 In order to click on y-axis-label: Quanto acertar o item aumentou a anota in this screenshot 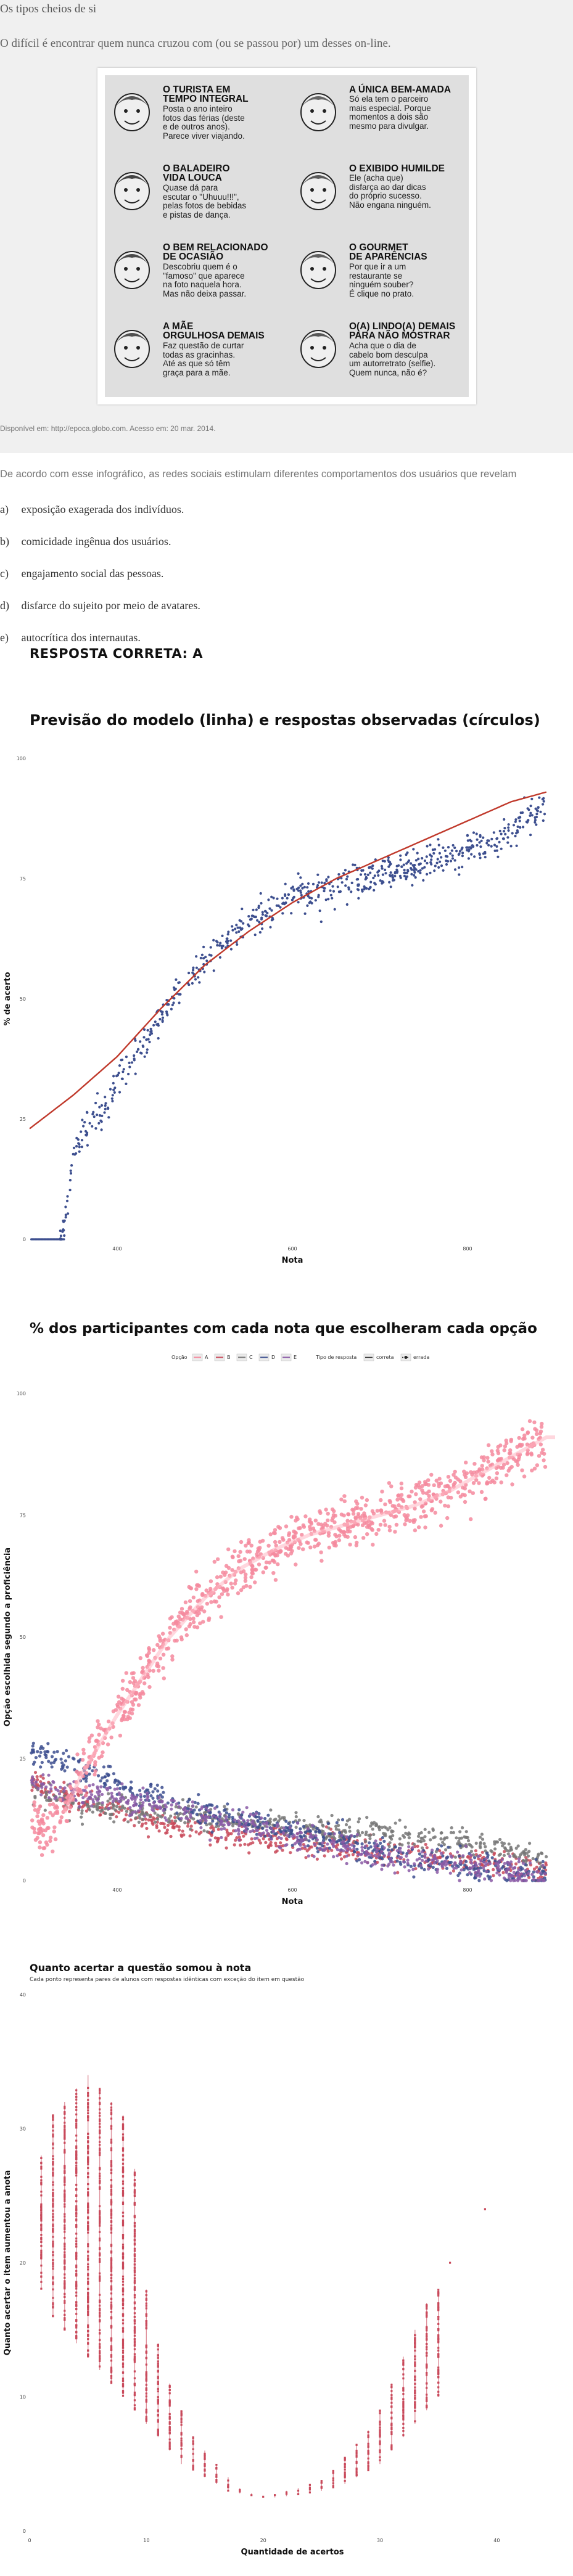, I will do `click(7, 2262)`.